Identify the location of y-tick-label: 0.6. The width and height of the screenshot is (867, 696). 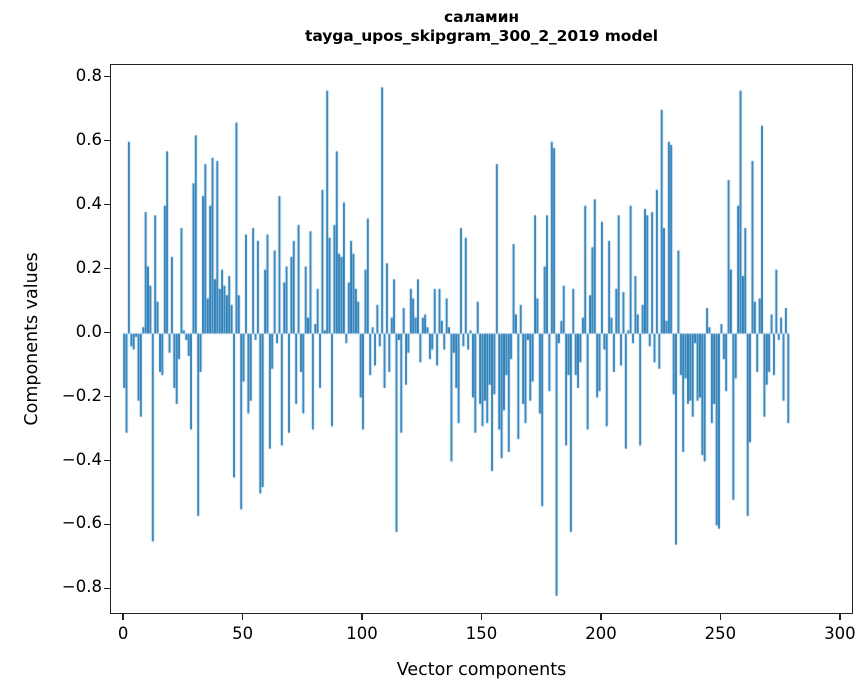
(88, 139).